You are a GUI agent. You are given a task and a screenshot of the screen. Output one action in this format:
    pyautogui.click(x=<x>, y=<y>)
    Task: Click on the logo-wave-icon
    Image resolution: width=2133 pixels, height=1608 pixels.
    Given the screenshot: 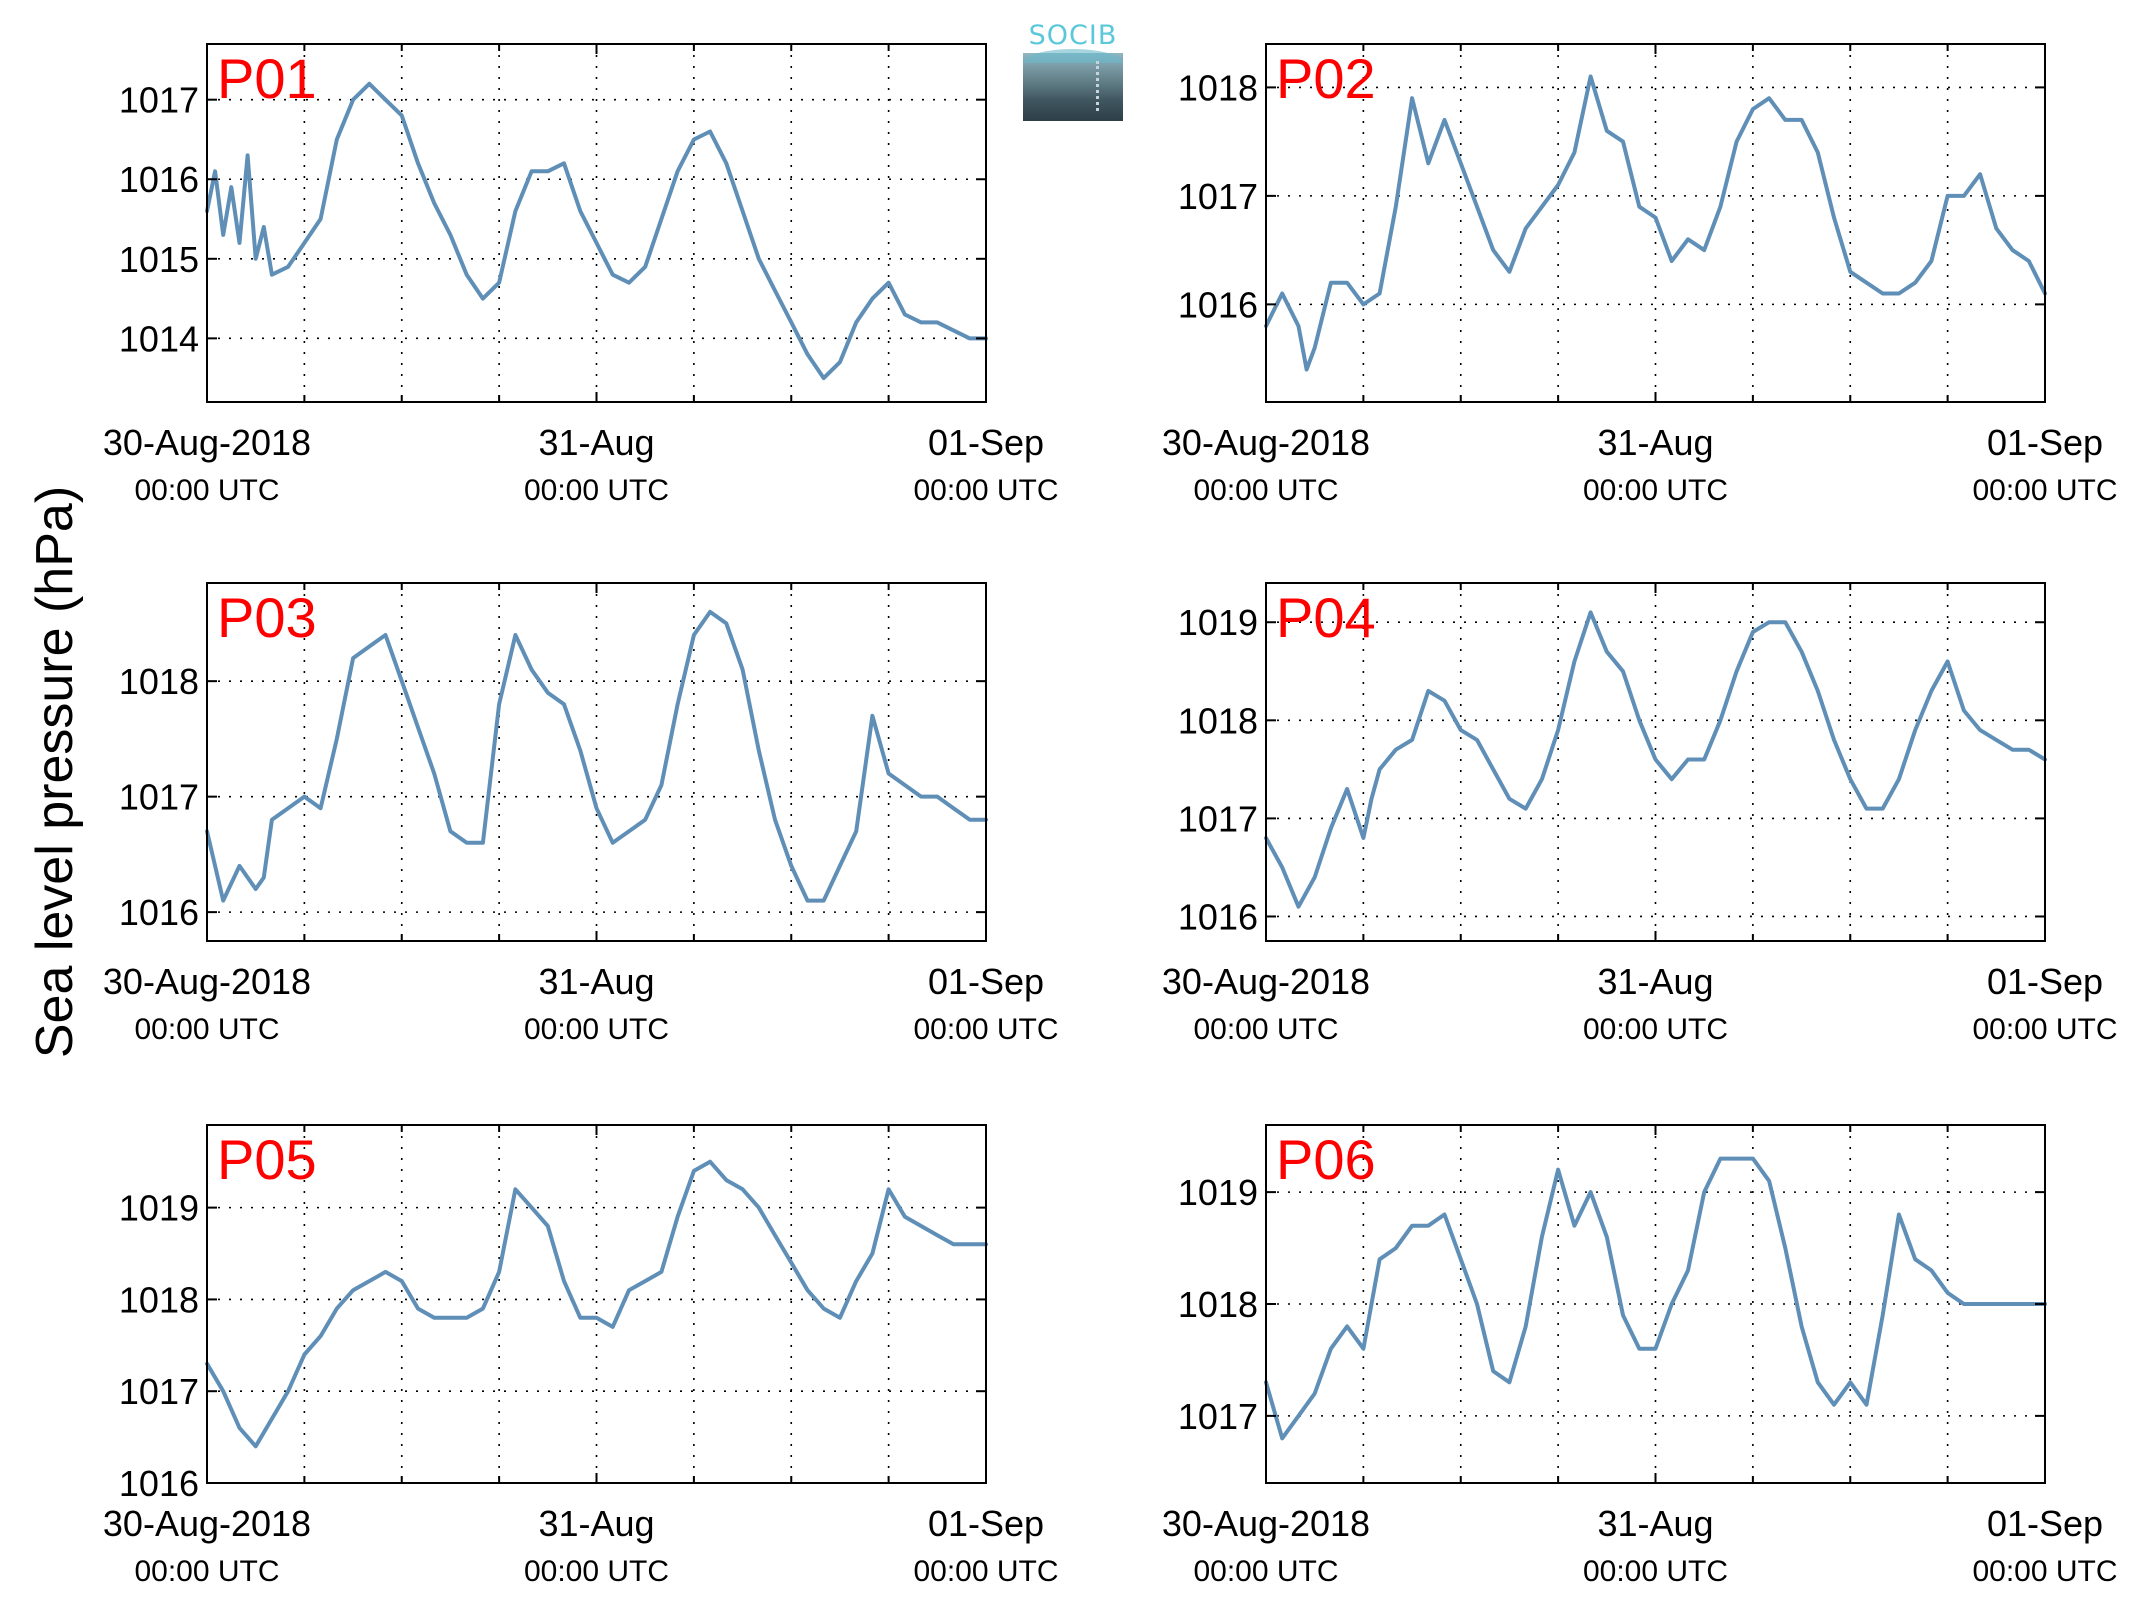 What is the action you would take?
    pyautogui.click(x=1073, y=56)
    